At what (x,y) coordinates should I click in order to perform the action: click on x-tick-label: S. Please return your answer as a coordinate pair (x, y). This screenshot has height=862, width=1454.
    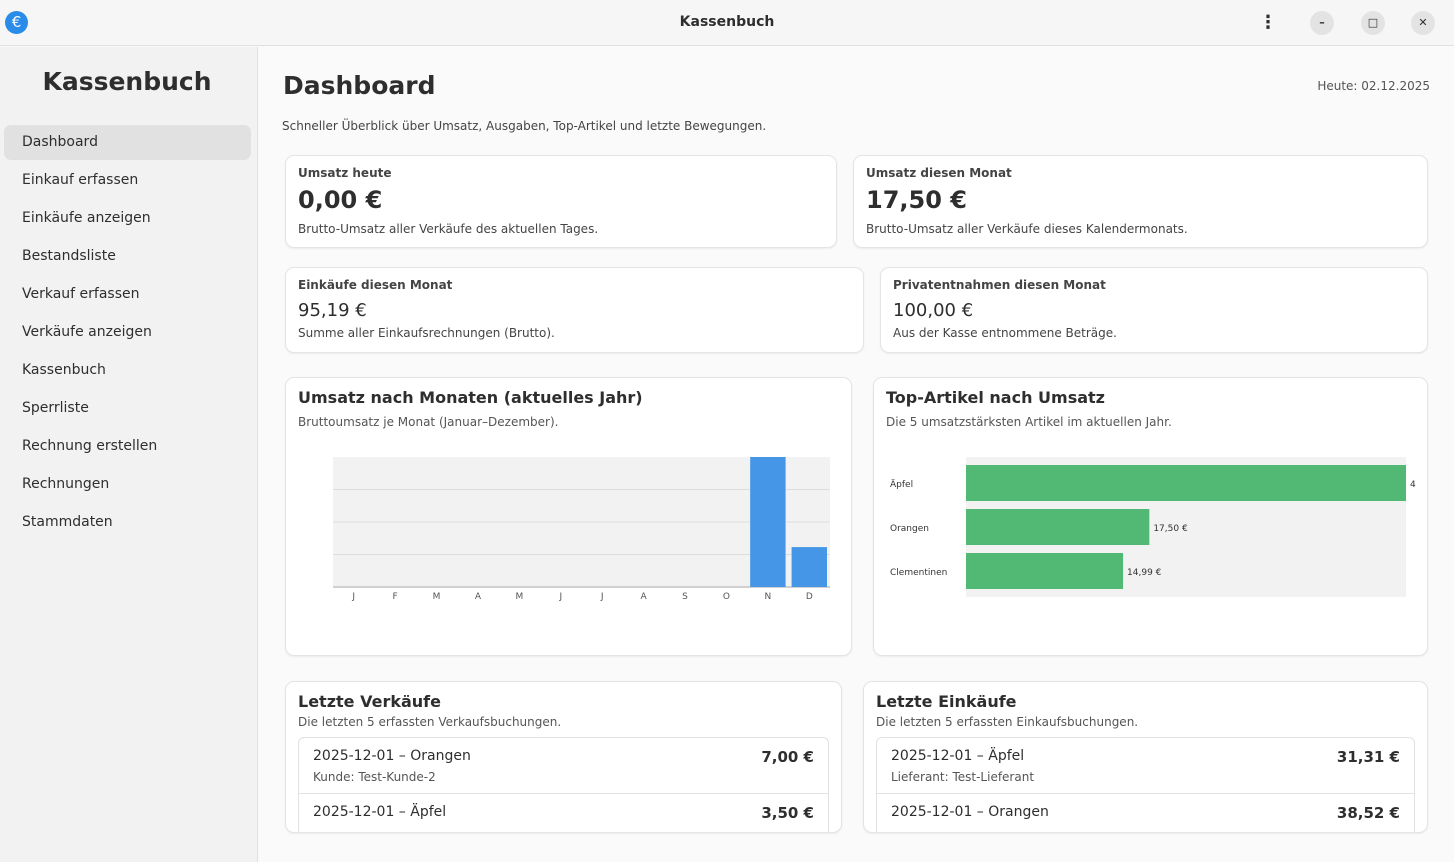
    Looking at the image, I should click on (685, 597).